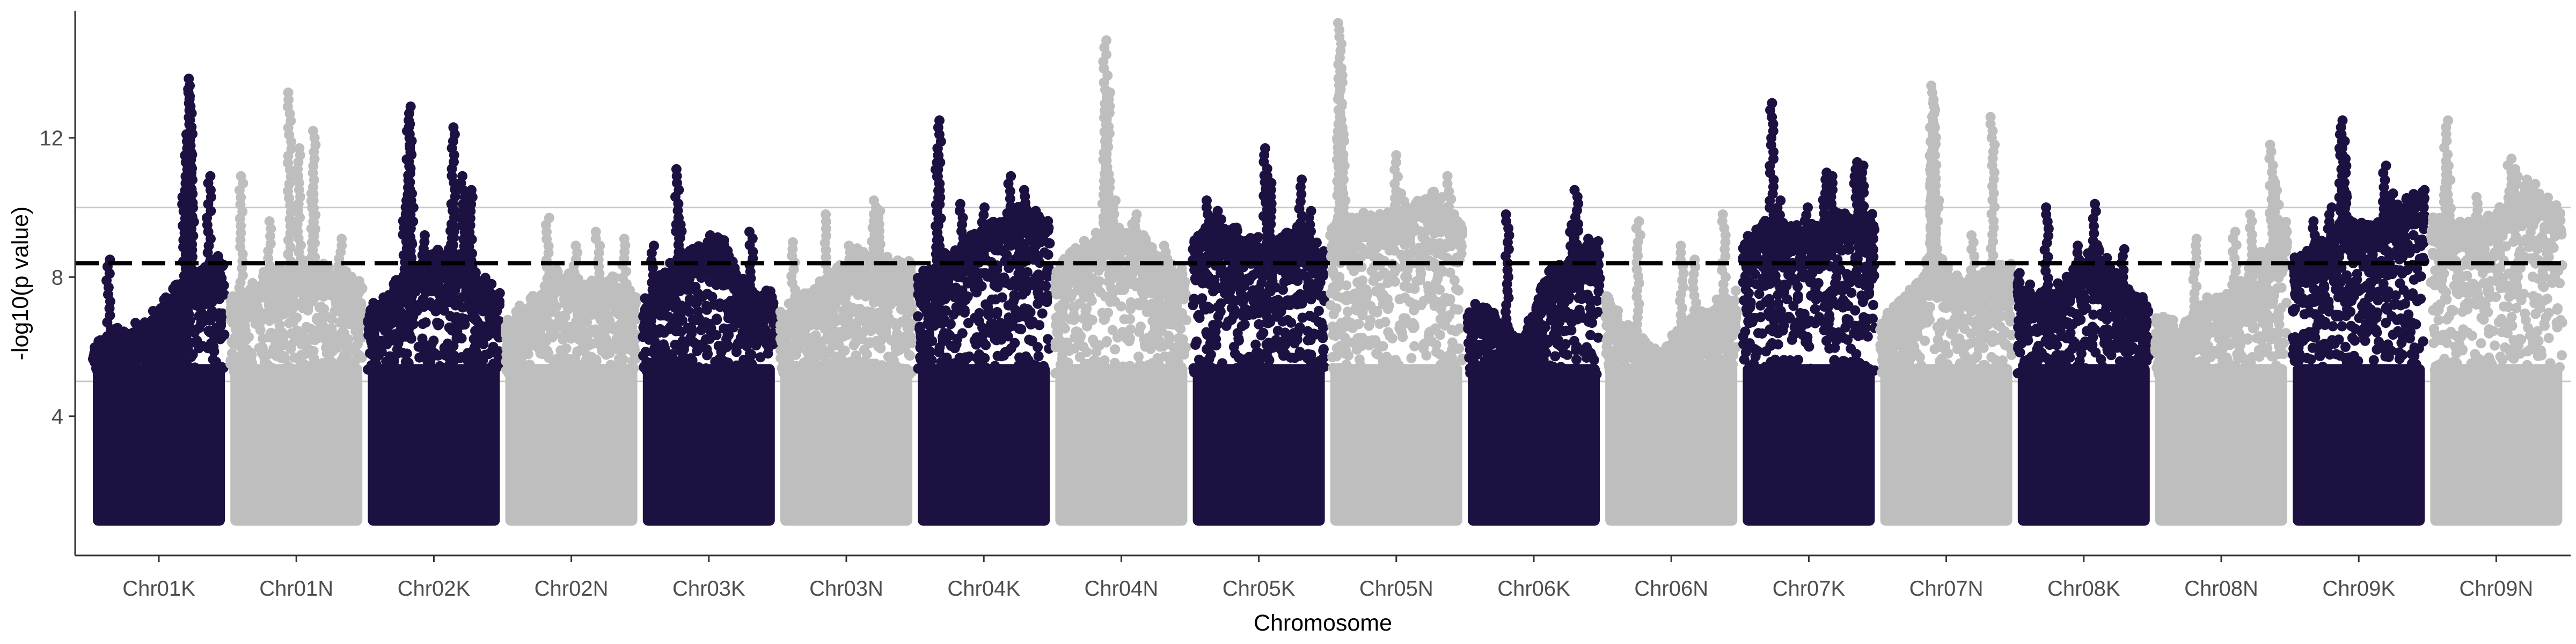  Describe the element at coordinates (296, 306) in the screenshot. I see `chromosome-group-chr01n` at that location.